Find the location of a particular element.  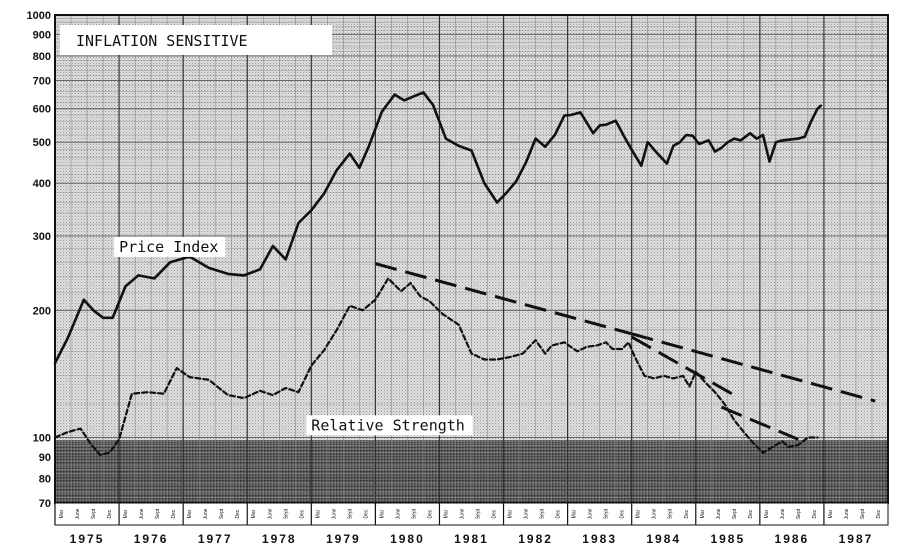

year-label: 1985 is located at coordinates (727, 539).